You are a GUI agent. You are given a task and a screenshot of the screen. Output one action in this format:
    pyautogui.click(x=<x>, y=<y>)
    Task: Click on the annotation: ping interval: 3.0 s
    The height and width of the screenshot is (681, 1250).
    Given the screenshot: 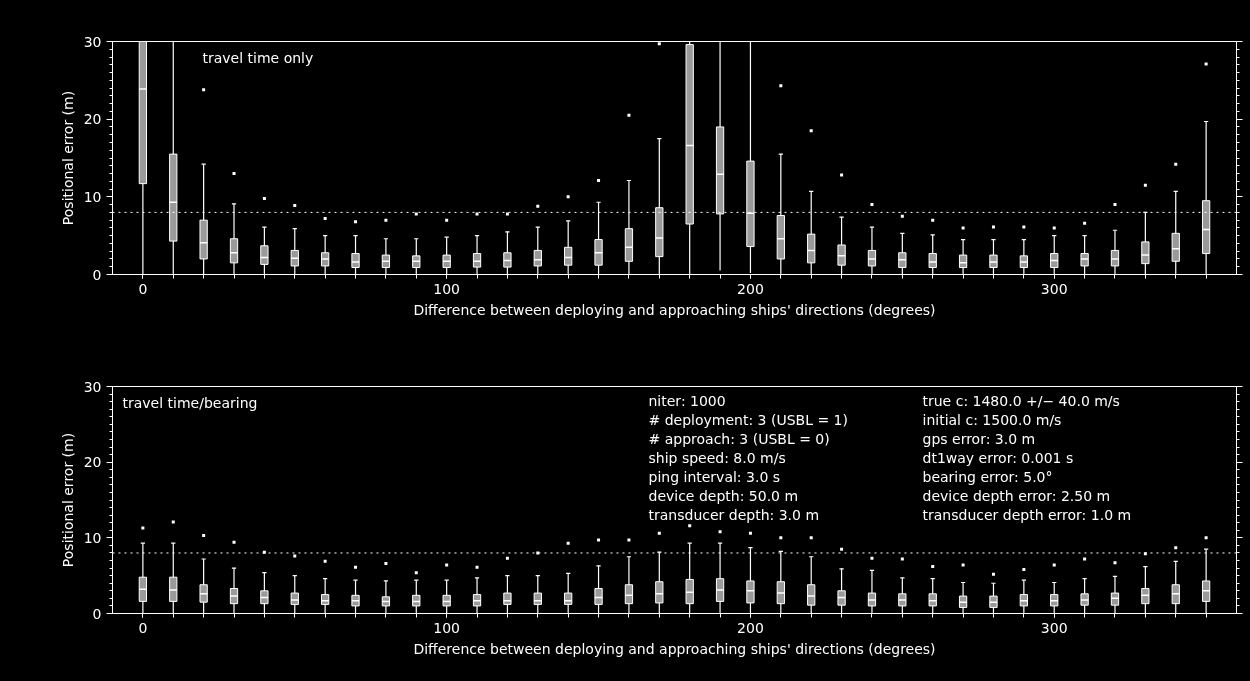 What is the action you would take?
    pyautogui.click(x=714, y=476)
    